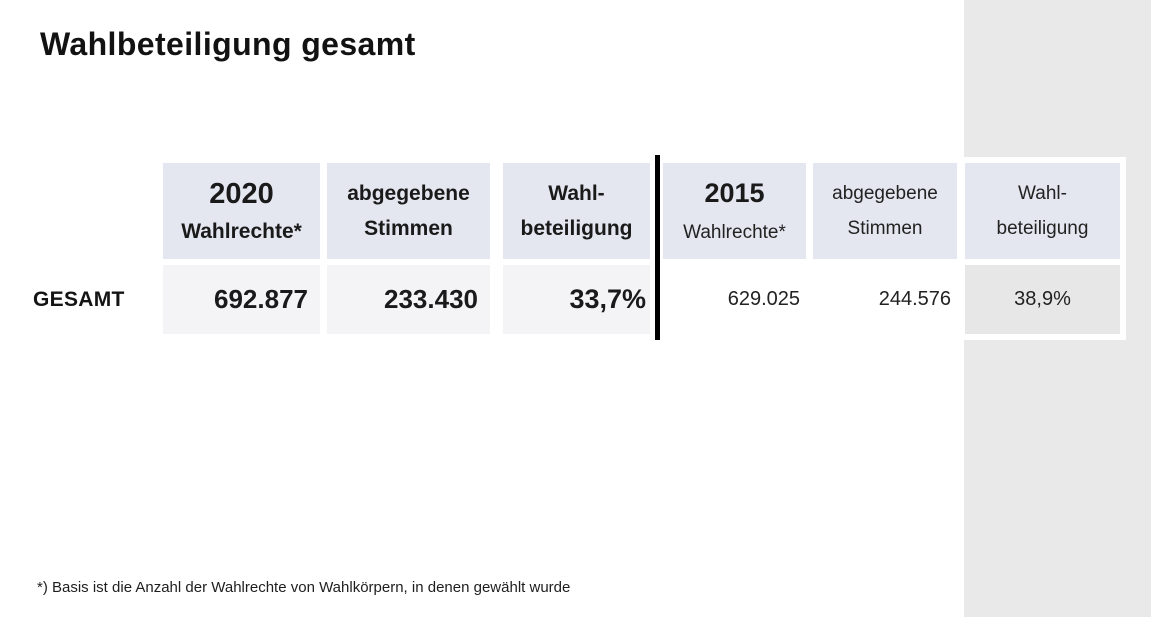 The image size is (1151, 617). I want to click on header-2020-stimmen: abgegebene Stimmen, so click(408, 211).